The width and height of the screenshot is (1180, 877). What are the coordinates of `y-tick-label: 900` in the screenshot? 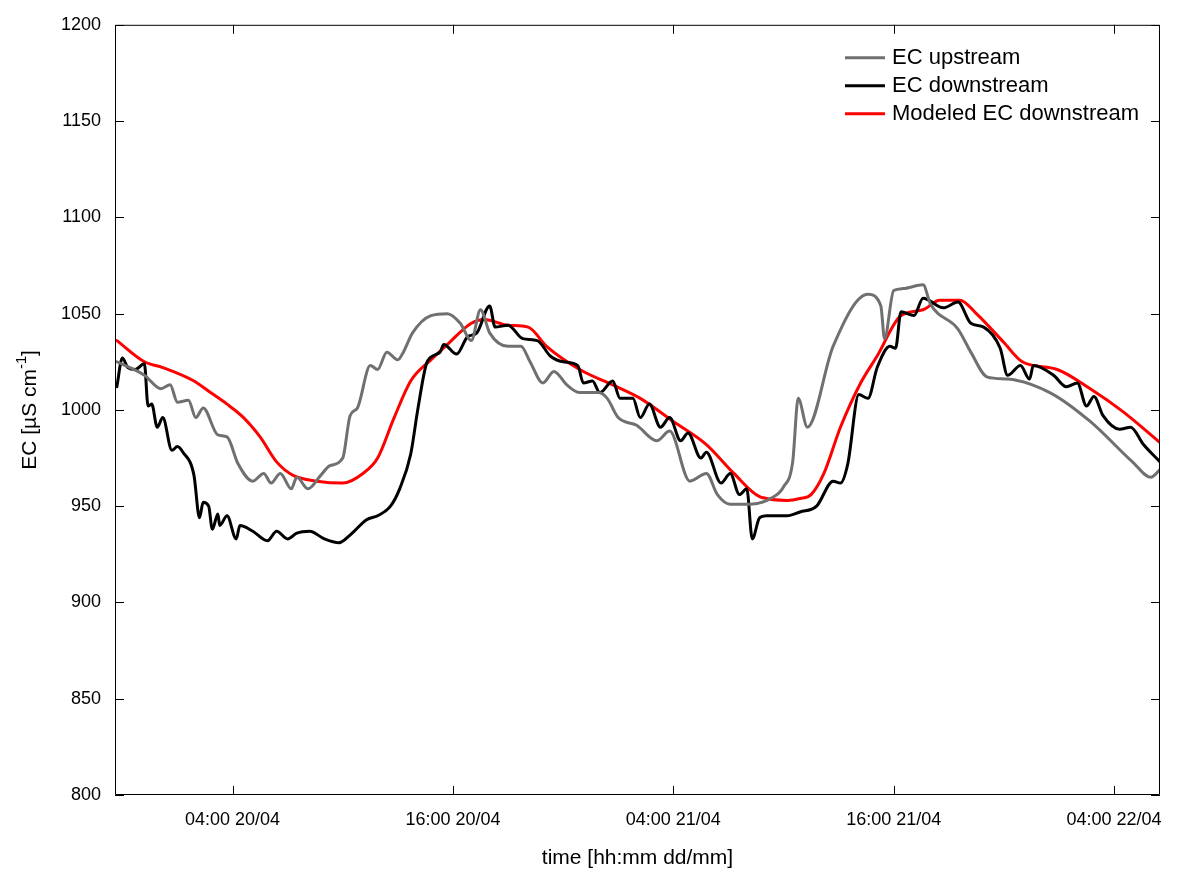 It's located at (85, 601).